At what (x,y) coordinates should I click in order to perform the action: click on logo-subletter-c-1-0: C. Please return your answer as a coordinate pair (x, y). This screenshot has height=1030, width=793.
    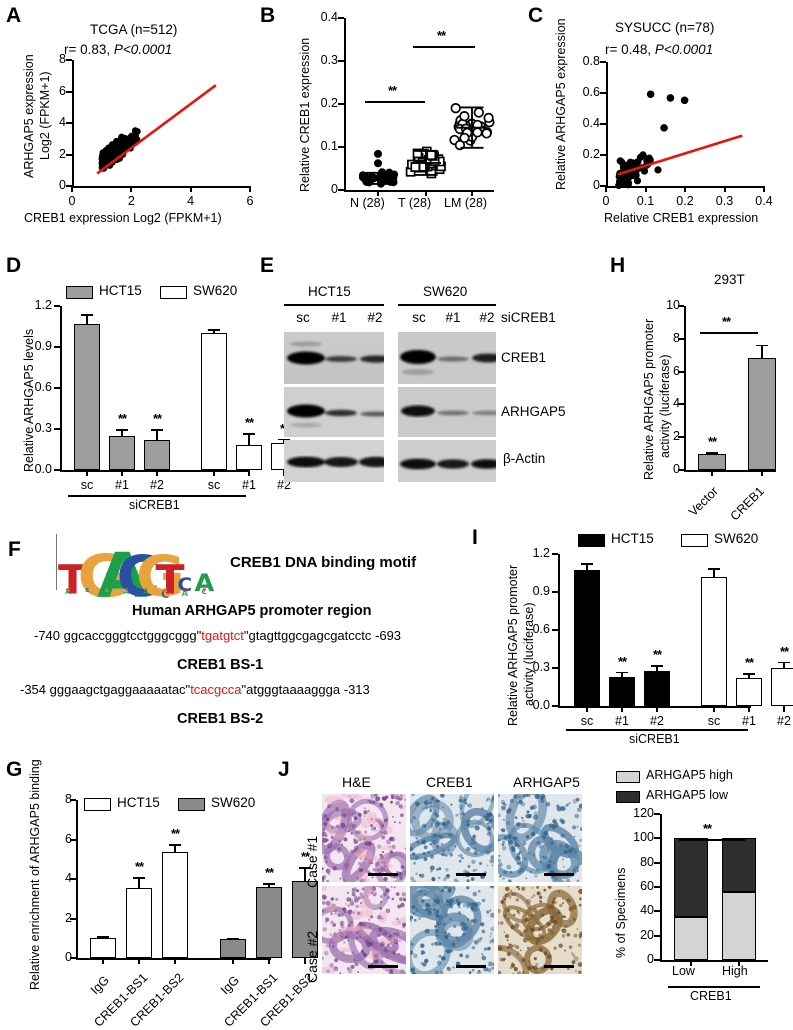
    Looking at the image, I should click on (87, 591).